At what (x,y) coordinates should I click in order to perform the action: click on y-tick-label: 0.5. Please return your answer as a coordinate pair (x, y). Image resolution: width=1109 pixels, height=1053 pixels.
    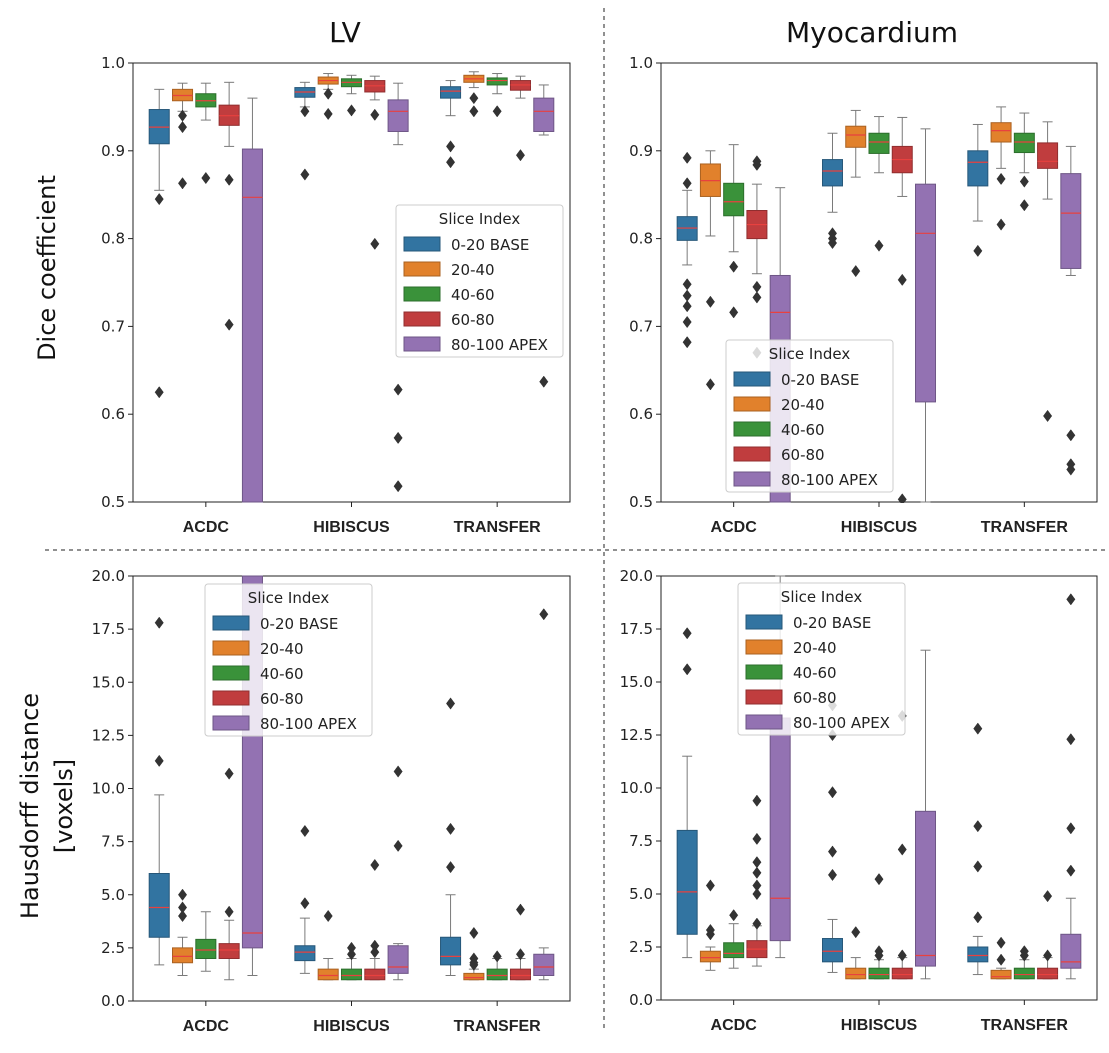
    Looking at the image, I should click on (113, 502).